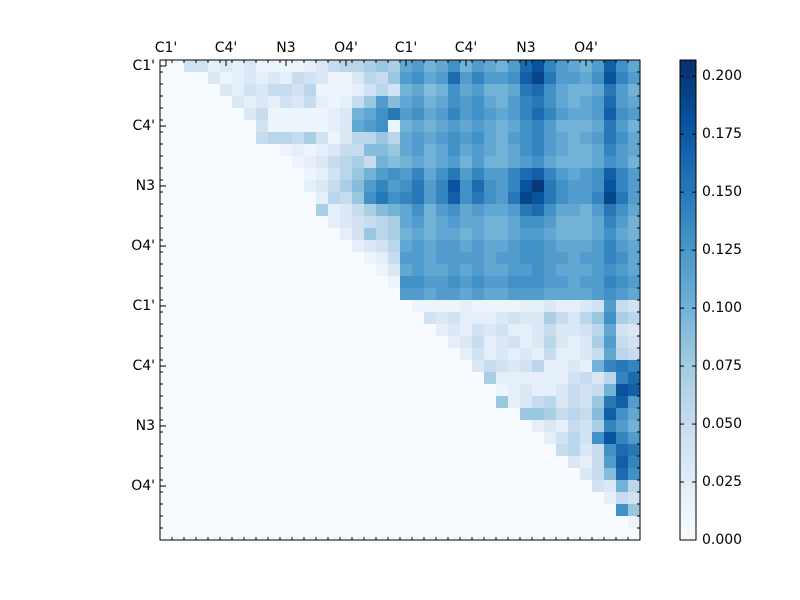 The height and width of the screenshot is (600, 800). Describe the element at coordinates (722, 134) in the screenshot. I see `colorbar-tick-label: 0.175` at that location.